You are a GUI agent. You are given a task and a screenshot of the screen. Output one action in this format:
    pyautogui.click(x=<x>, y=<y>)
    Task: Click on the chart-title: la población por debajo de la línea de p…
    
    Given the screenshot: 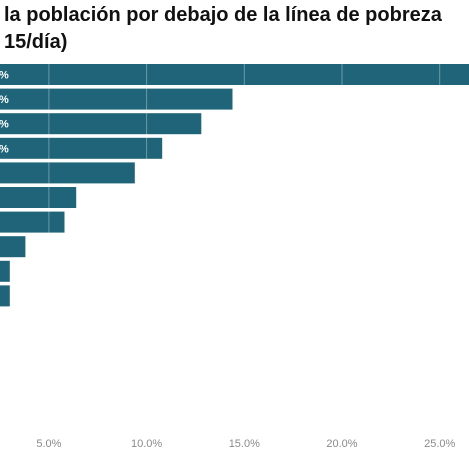 What is the action you would take?
    pyautogui.click(x=236, y=29)
    